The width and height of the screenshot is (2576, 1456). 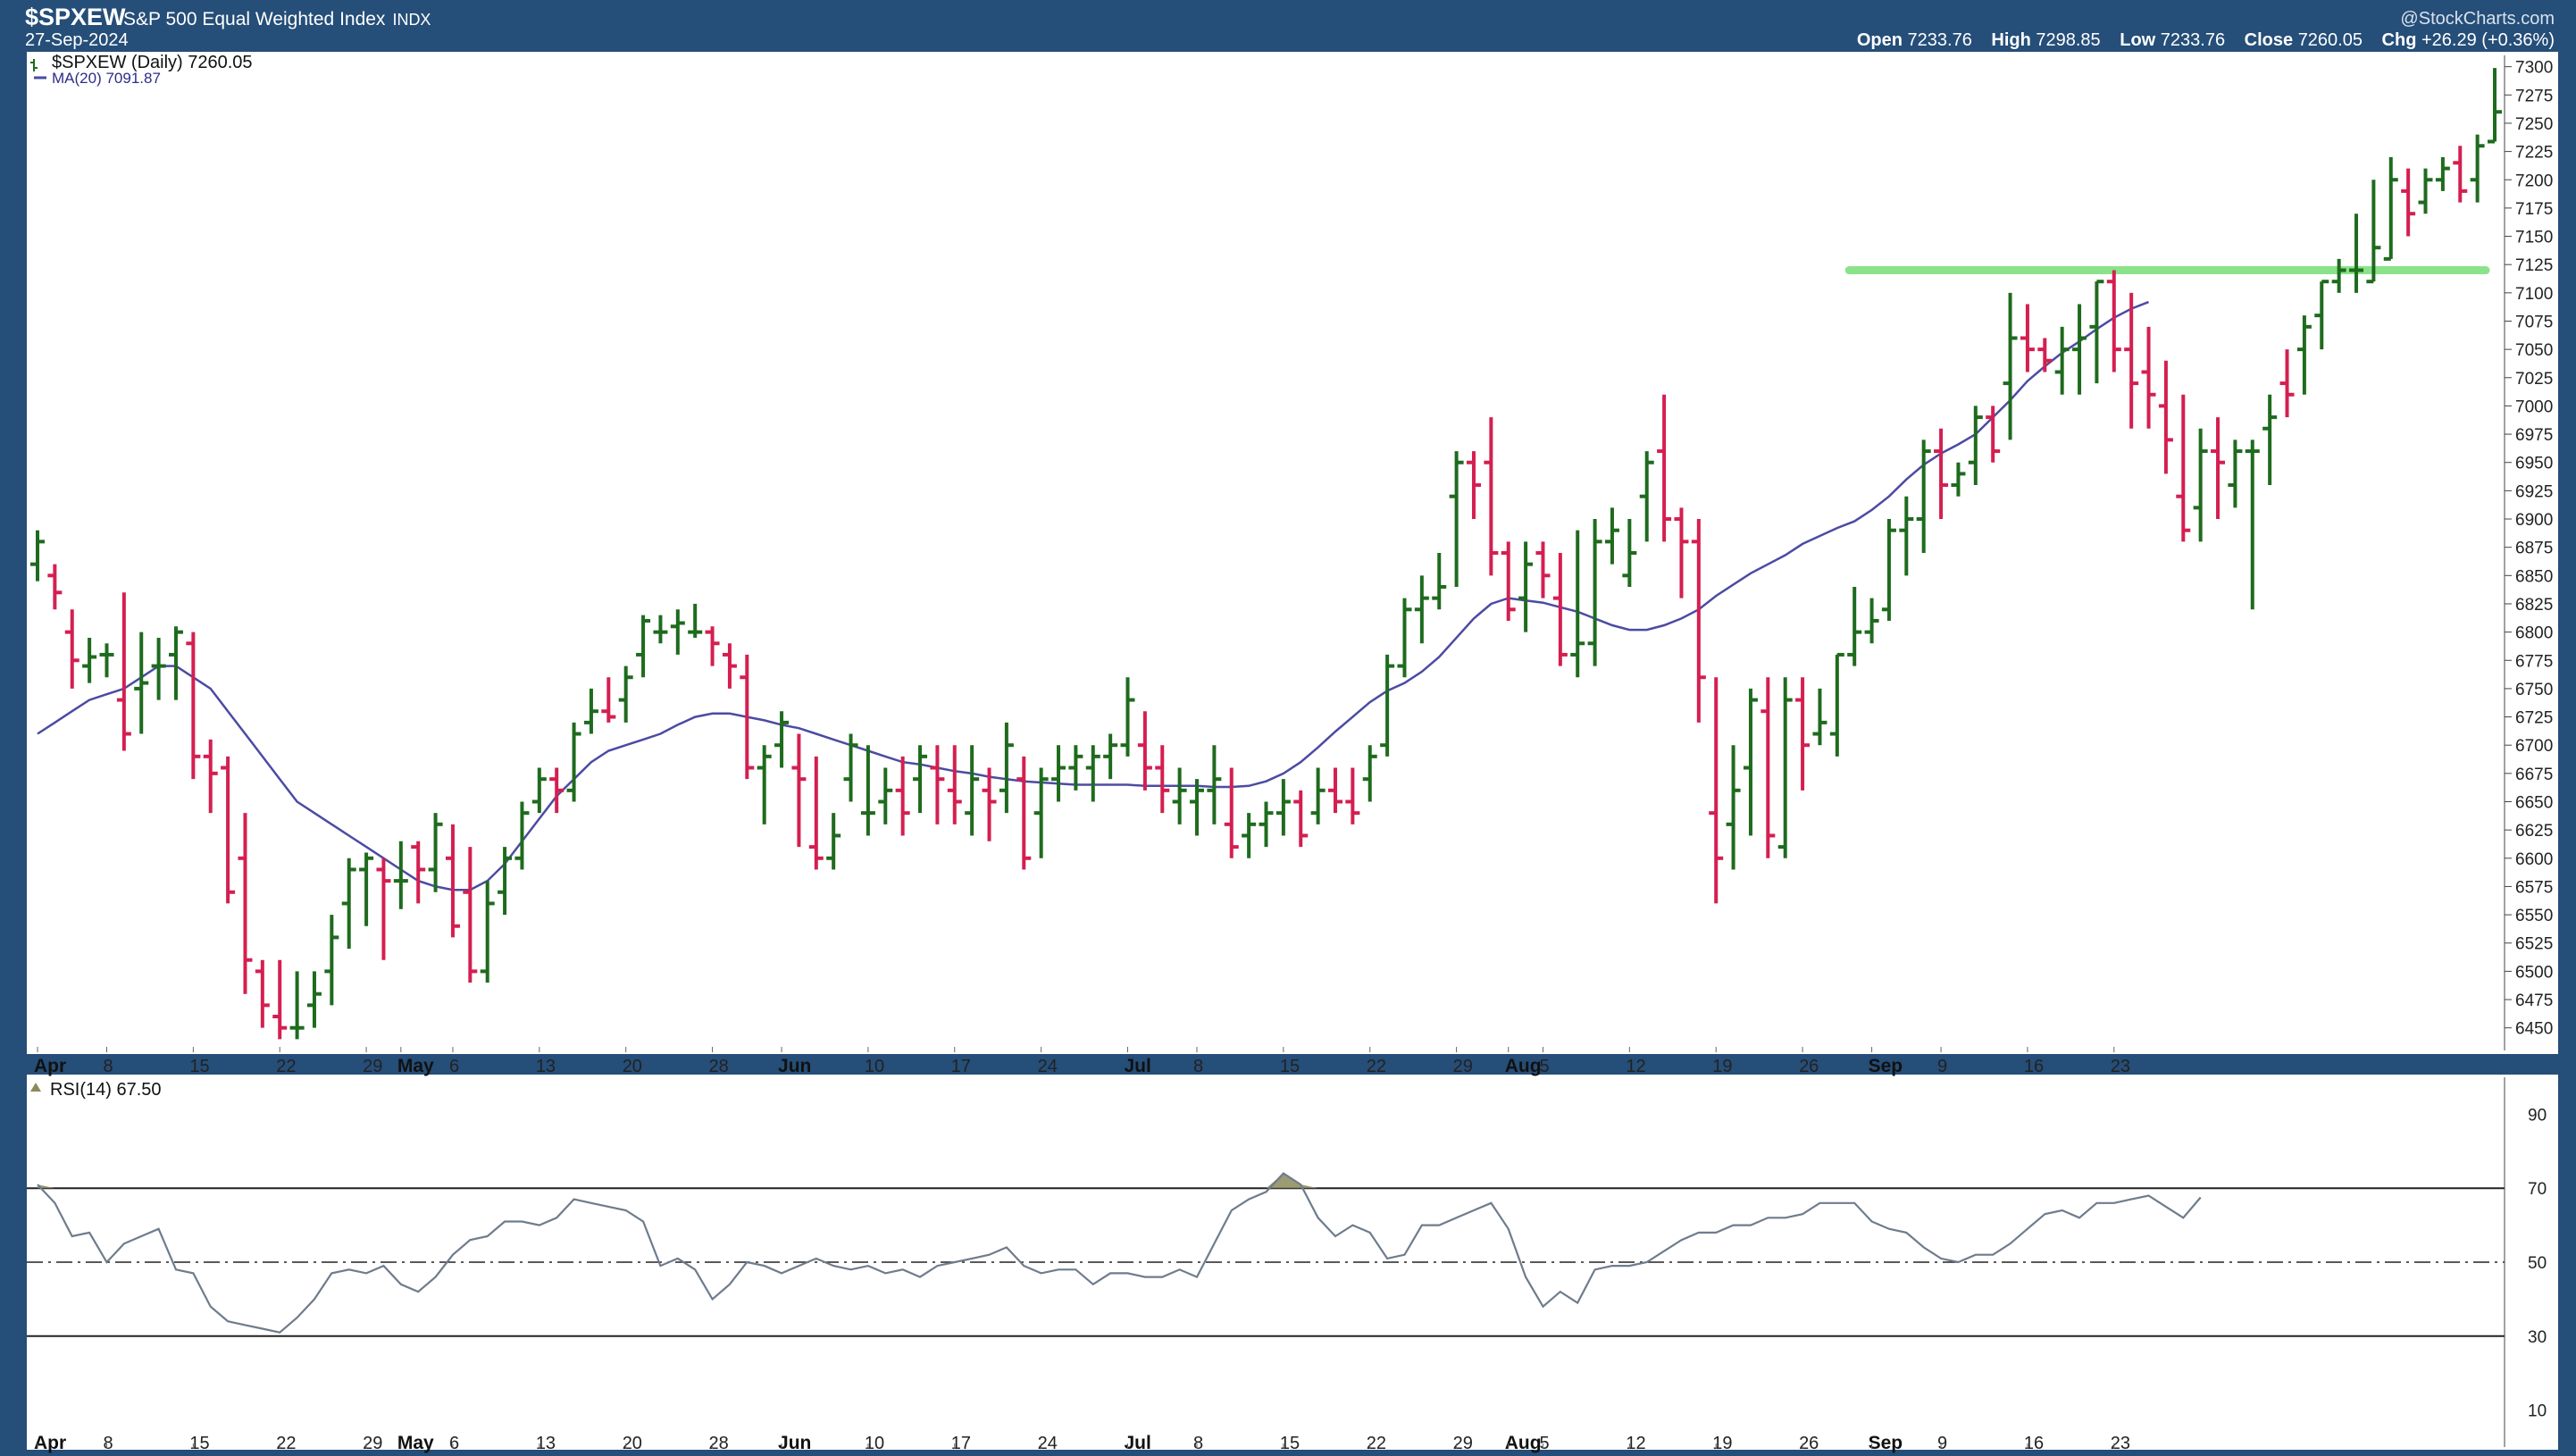 I want to click on rsi-x-tick-label: Aug, so click(x=1524, y=1443).